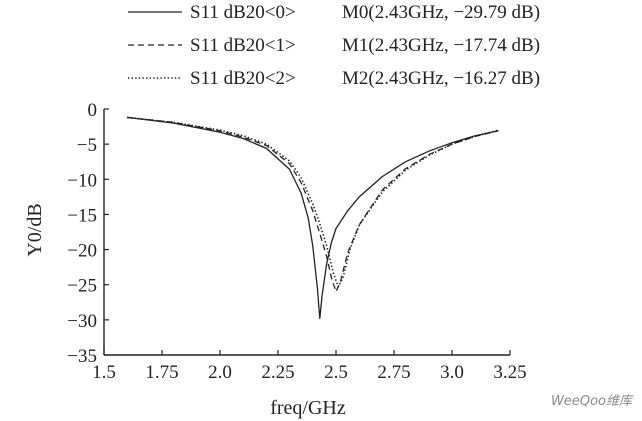  I want to click on x-tick-label: 3.0, so click(452, 372).